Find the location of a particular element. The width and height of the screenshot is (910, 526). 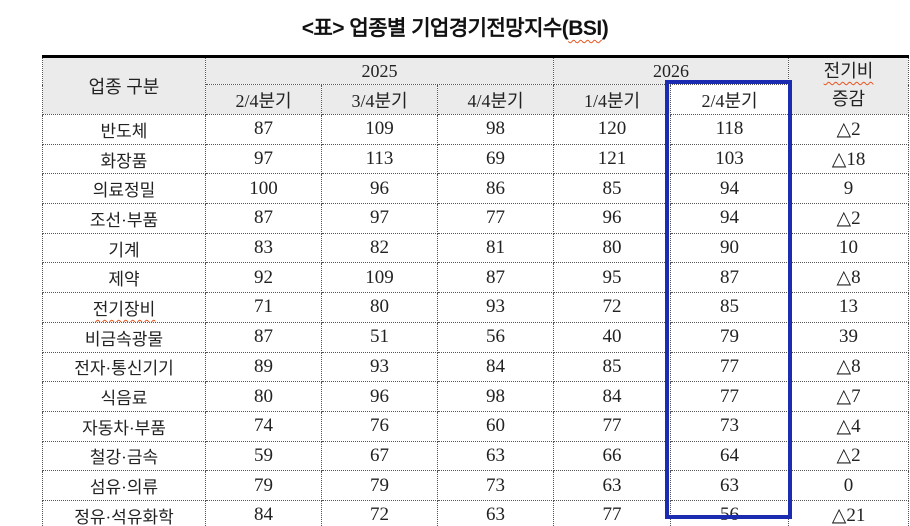

row-label: 자동차·부품 is located at coordinates (124, 426).